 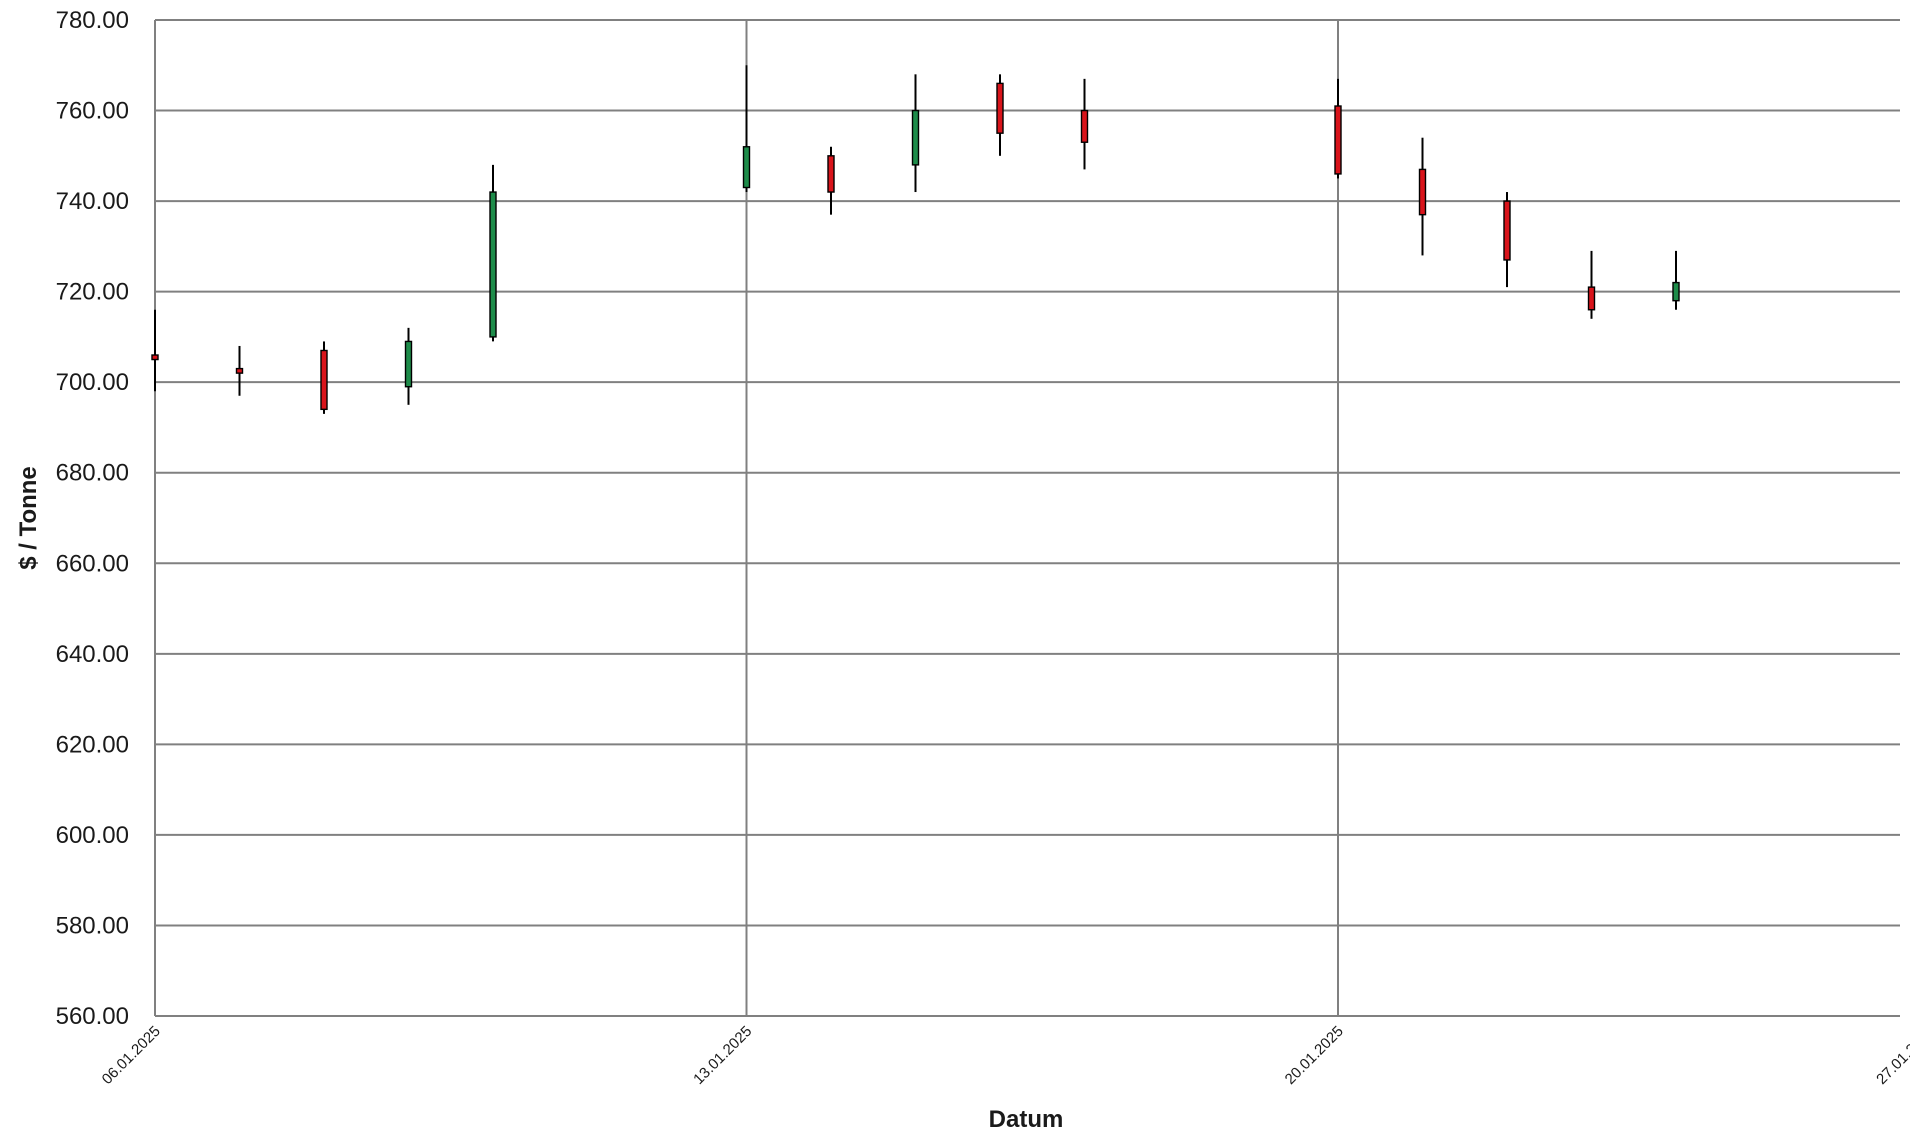 I want to click on y-tick-label: 620.00, so click(x=92, y=744).